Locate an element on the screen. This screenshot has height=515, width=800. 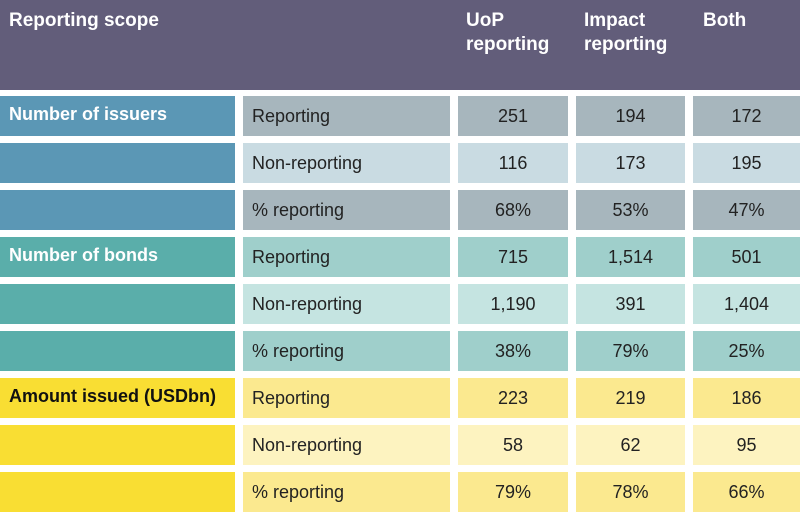
table-cell: 173 is located at coordinates (630, 163).